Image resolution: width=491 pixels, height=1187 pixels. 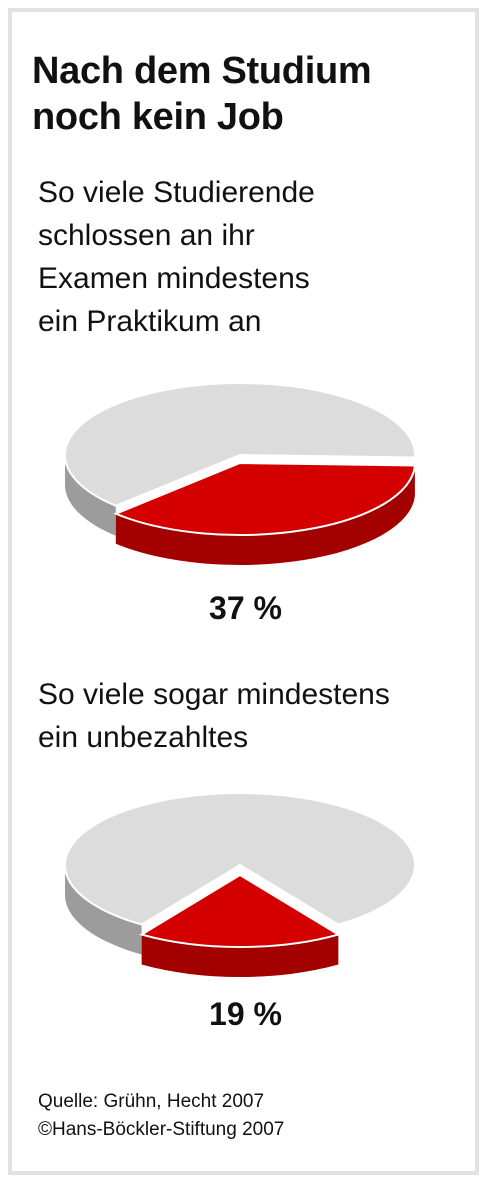 What do you see at coordinates (151, 1101) in the screenshot?
I see `source-note: Quelle: Grühn, Hecht 2007` at bounding box center [151, 1101].